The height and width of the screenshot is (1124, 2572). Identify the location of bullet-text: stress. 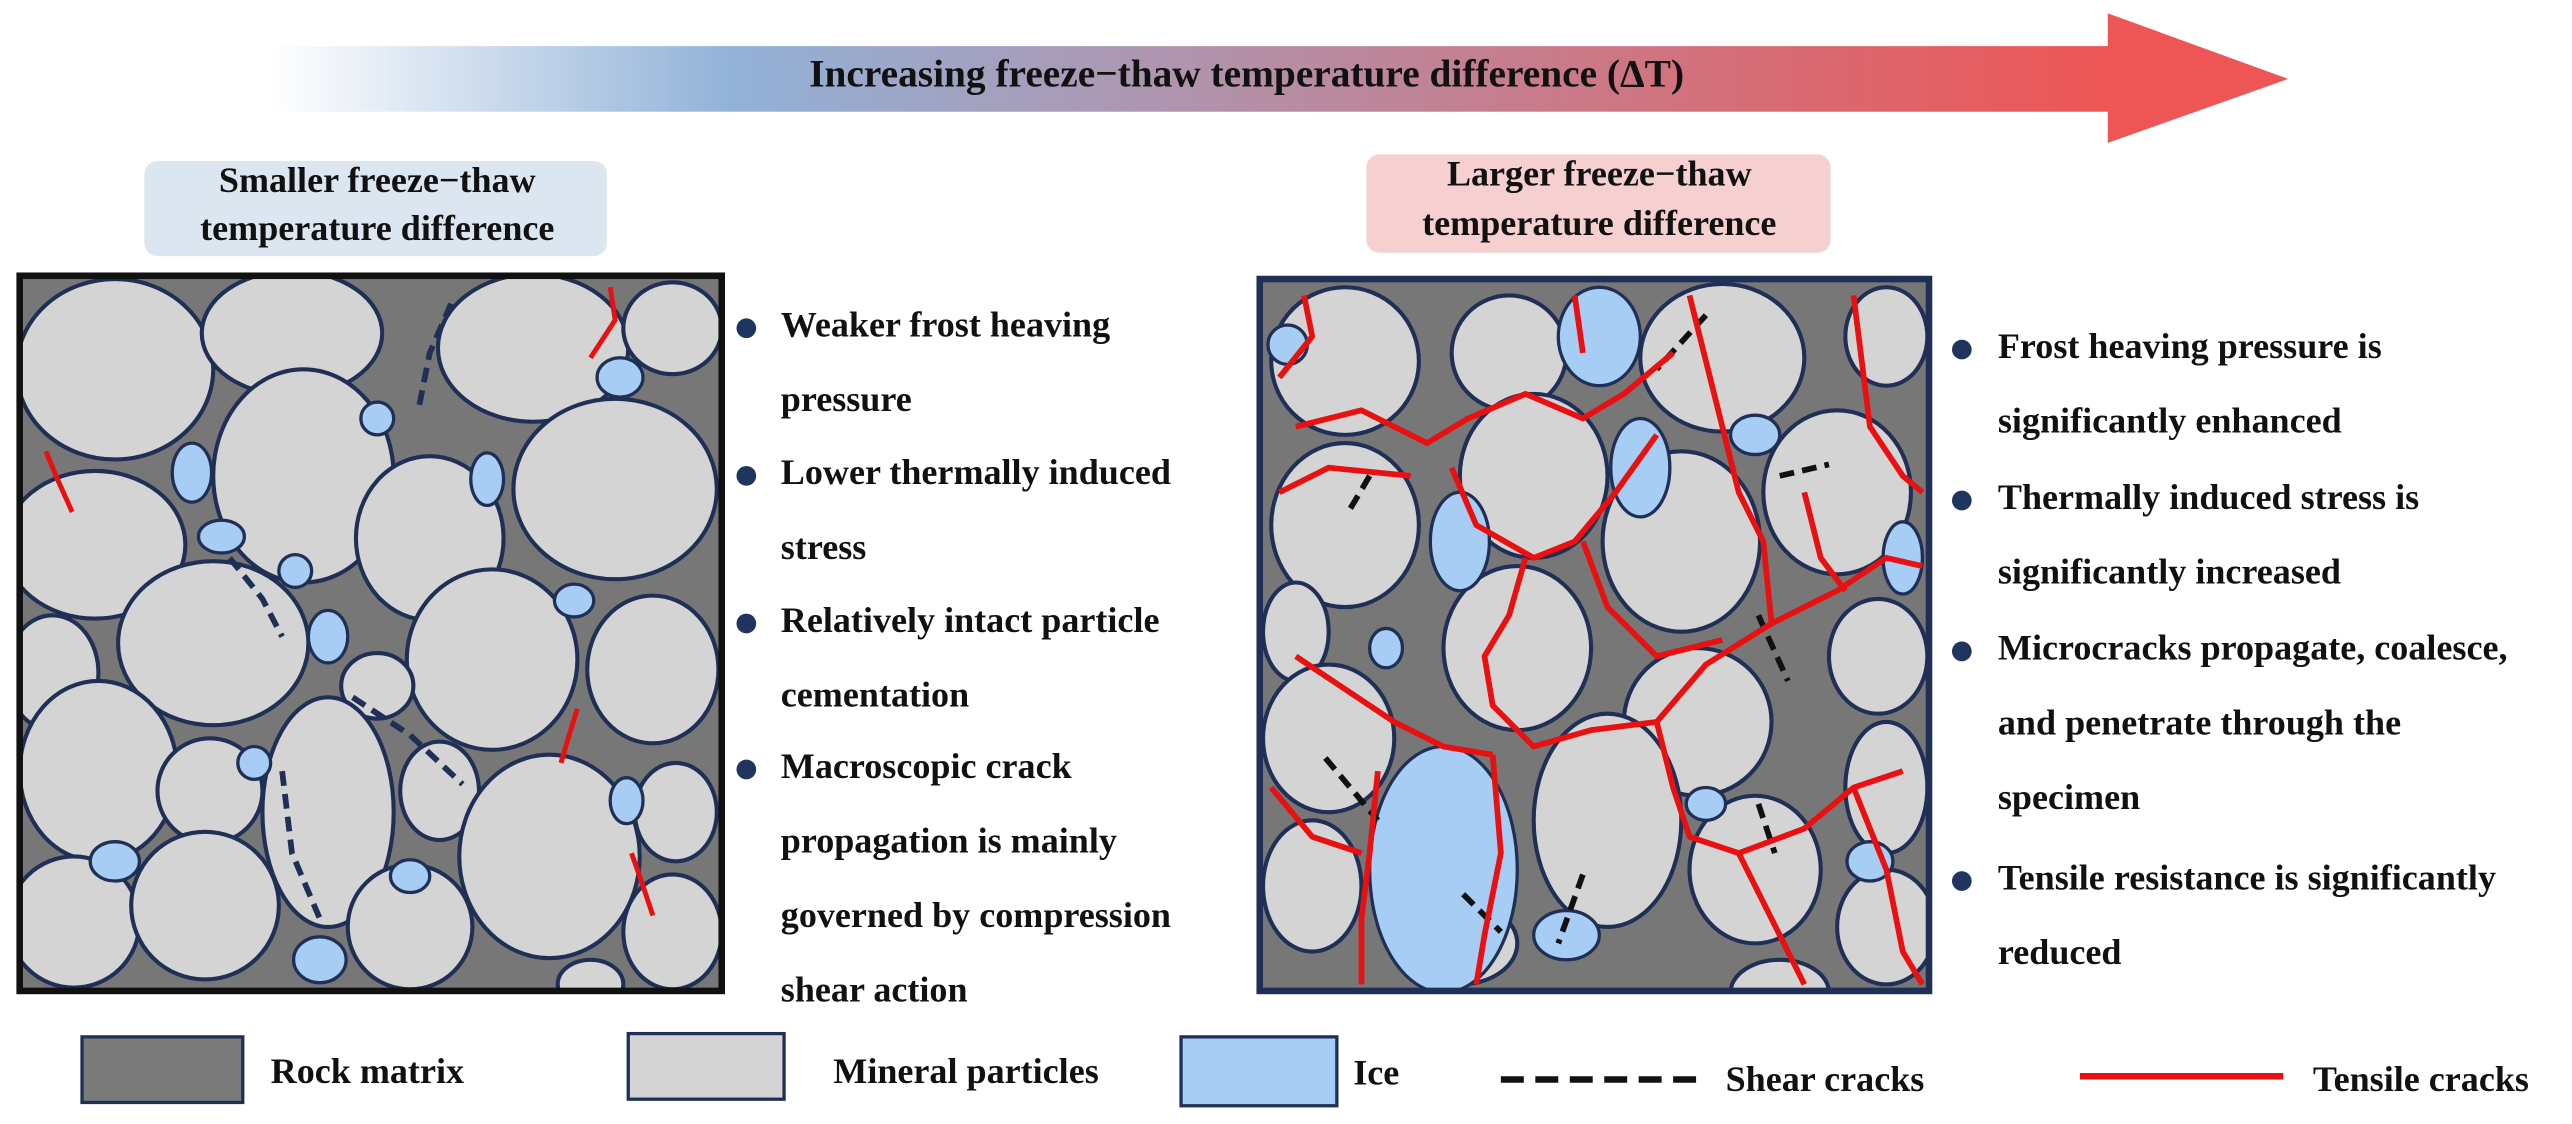
(824, 547).